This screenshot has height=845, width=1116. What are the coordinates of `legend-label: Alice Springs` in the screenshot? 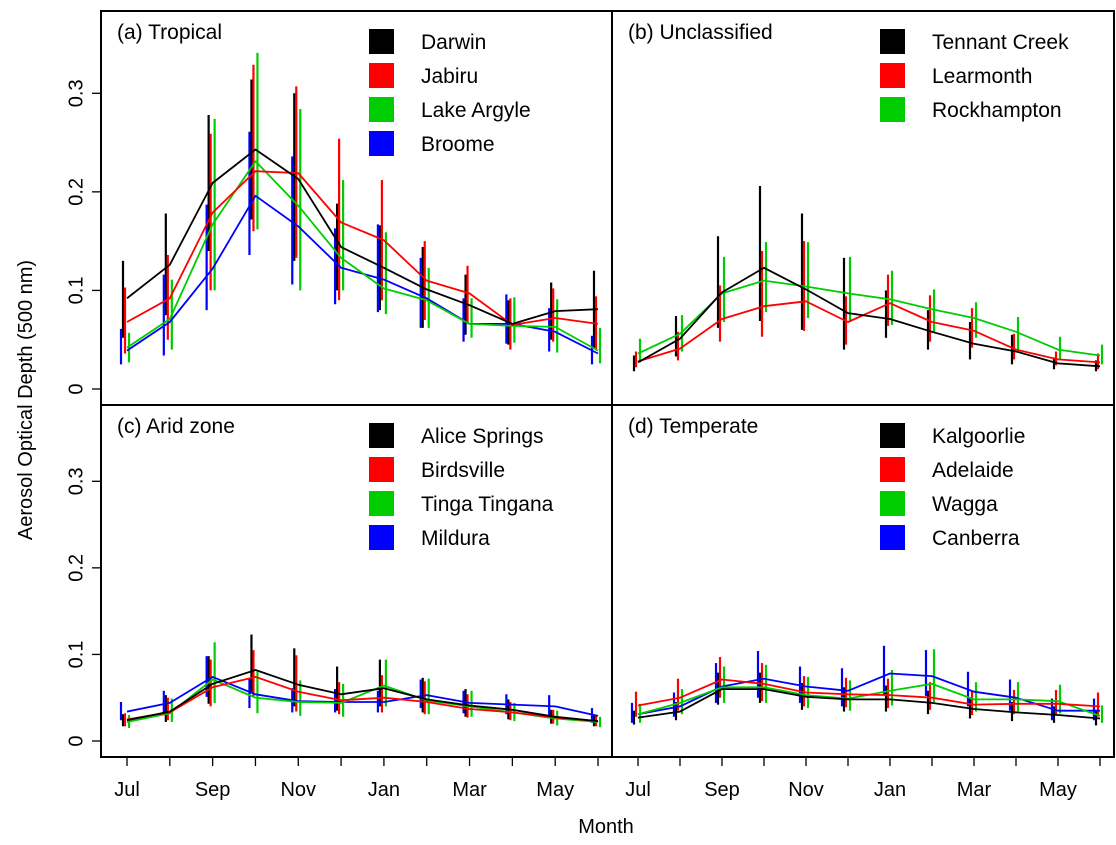 It's located at (482, 436).